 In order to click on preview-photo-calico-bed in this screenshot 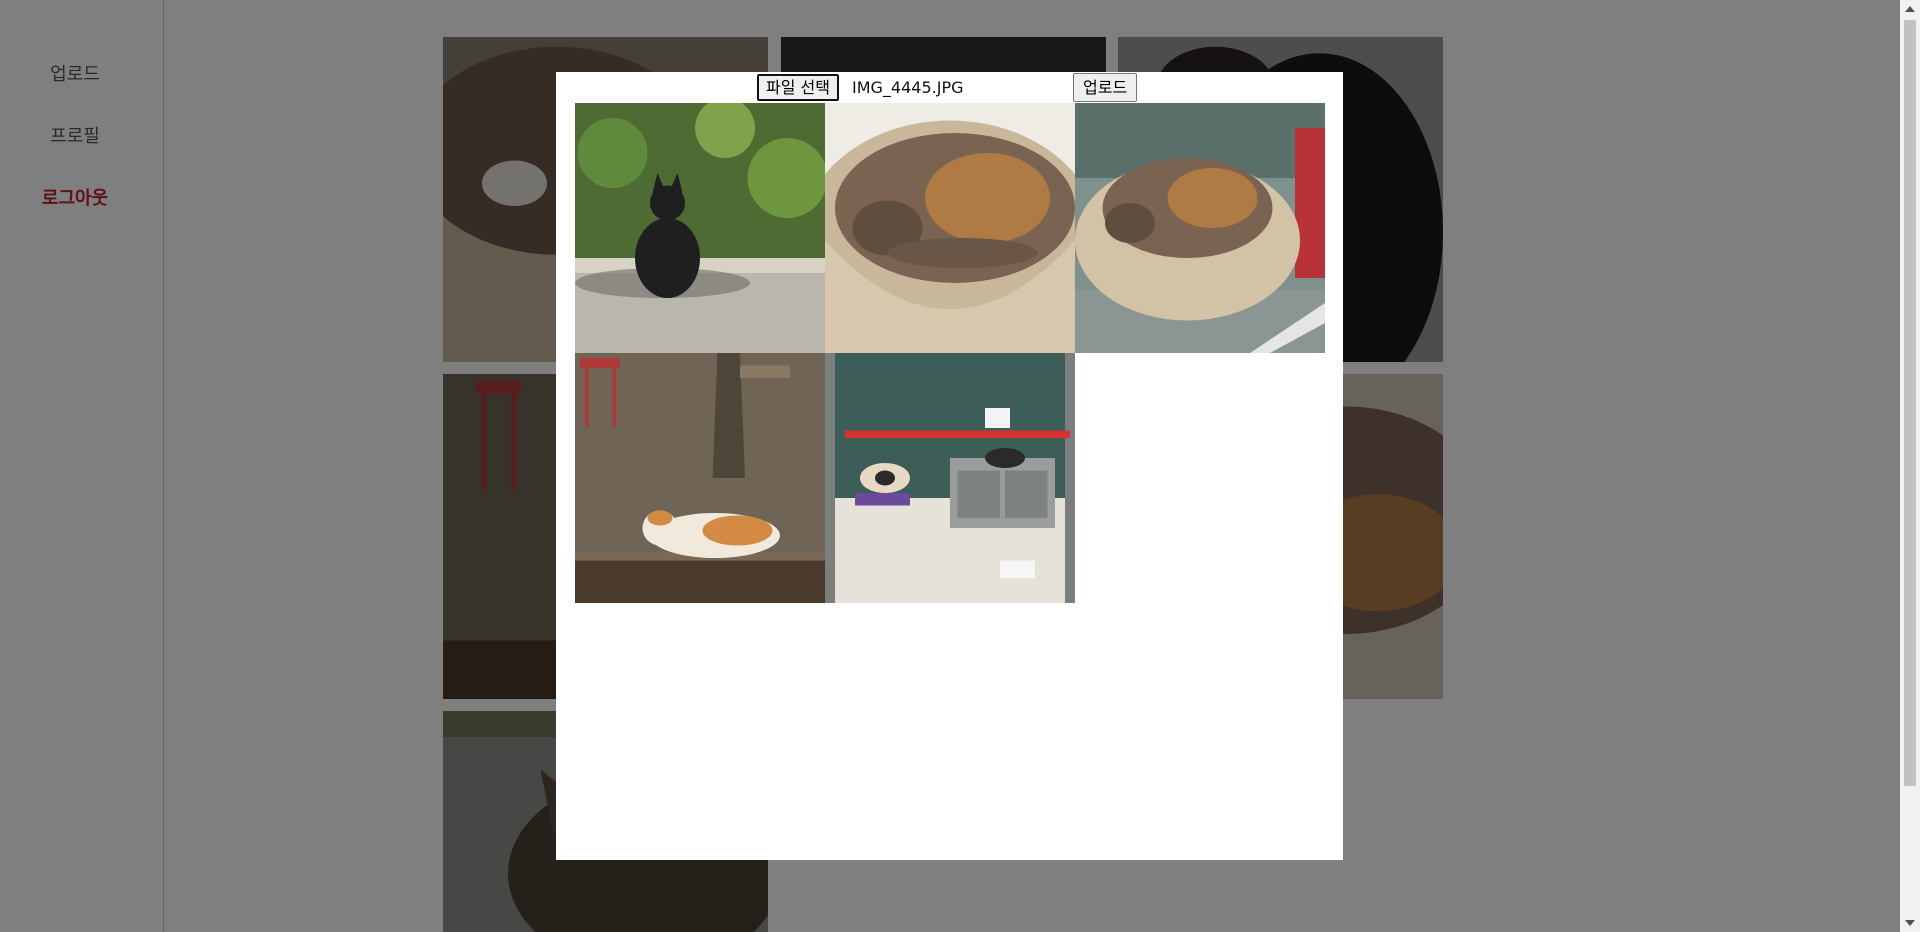, I will do `click(950, 228)`.